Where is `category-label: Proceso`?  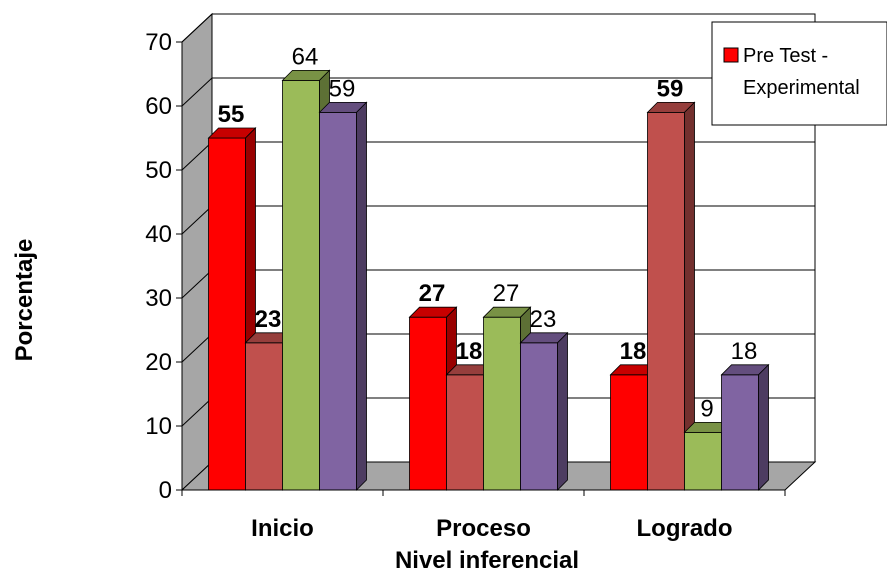 category-label: Proceso is located at coordinates (483, 528).